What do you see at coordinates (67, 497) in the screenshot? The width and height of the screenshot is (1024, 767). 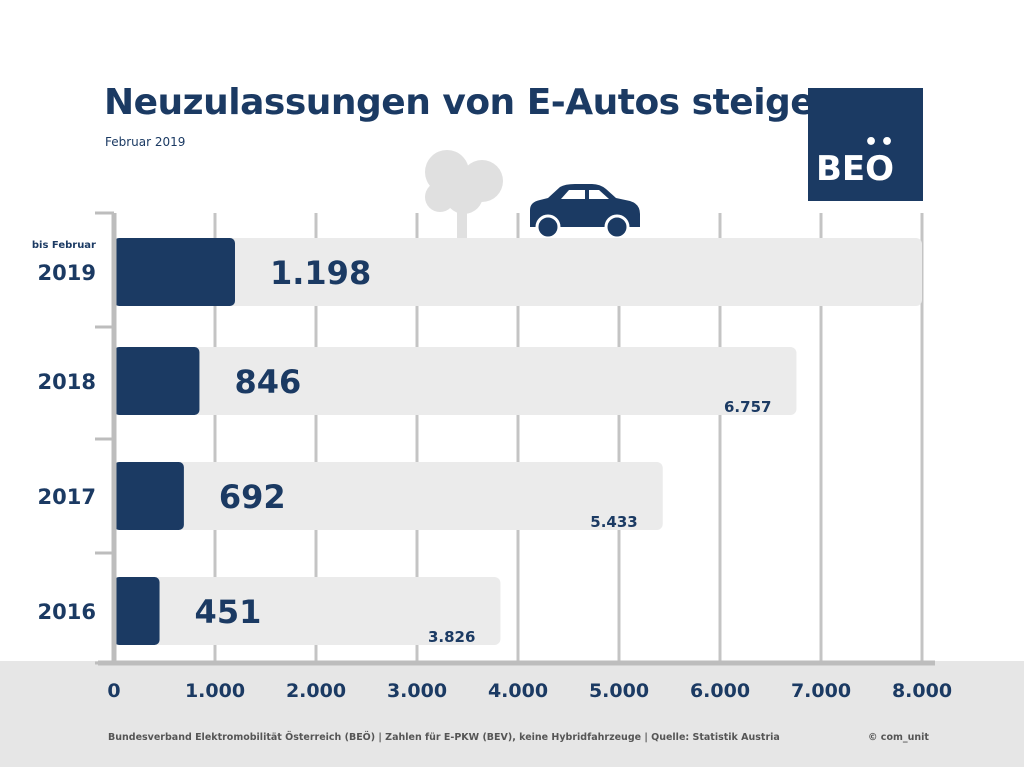 I see `category-label: 2017` at bounding box center [67, 497].